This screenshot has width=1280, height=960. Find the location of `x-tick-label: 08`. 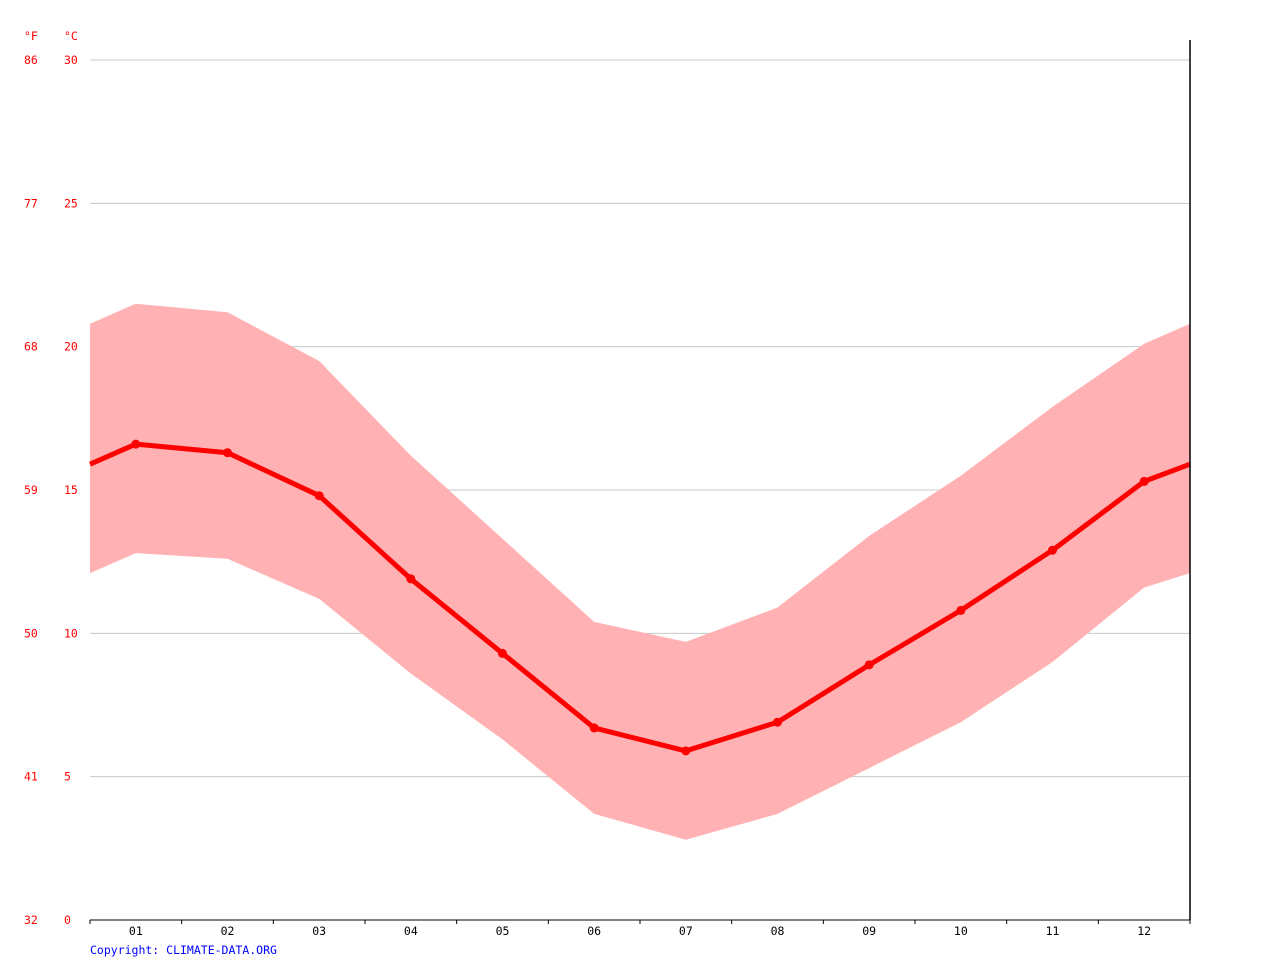

x-tick-label: 08 is located at coordinates (778, 931).